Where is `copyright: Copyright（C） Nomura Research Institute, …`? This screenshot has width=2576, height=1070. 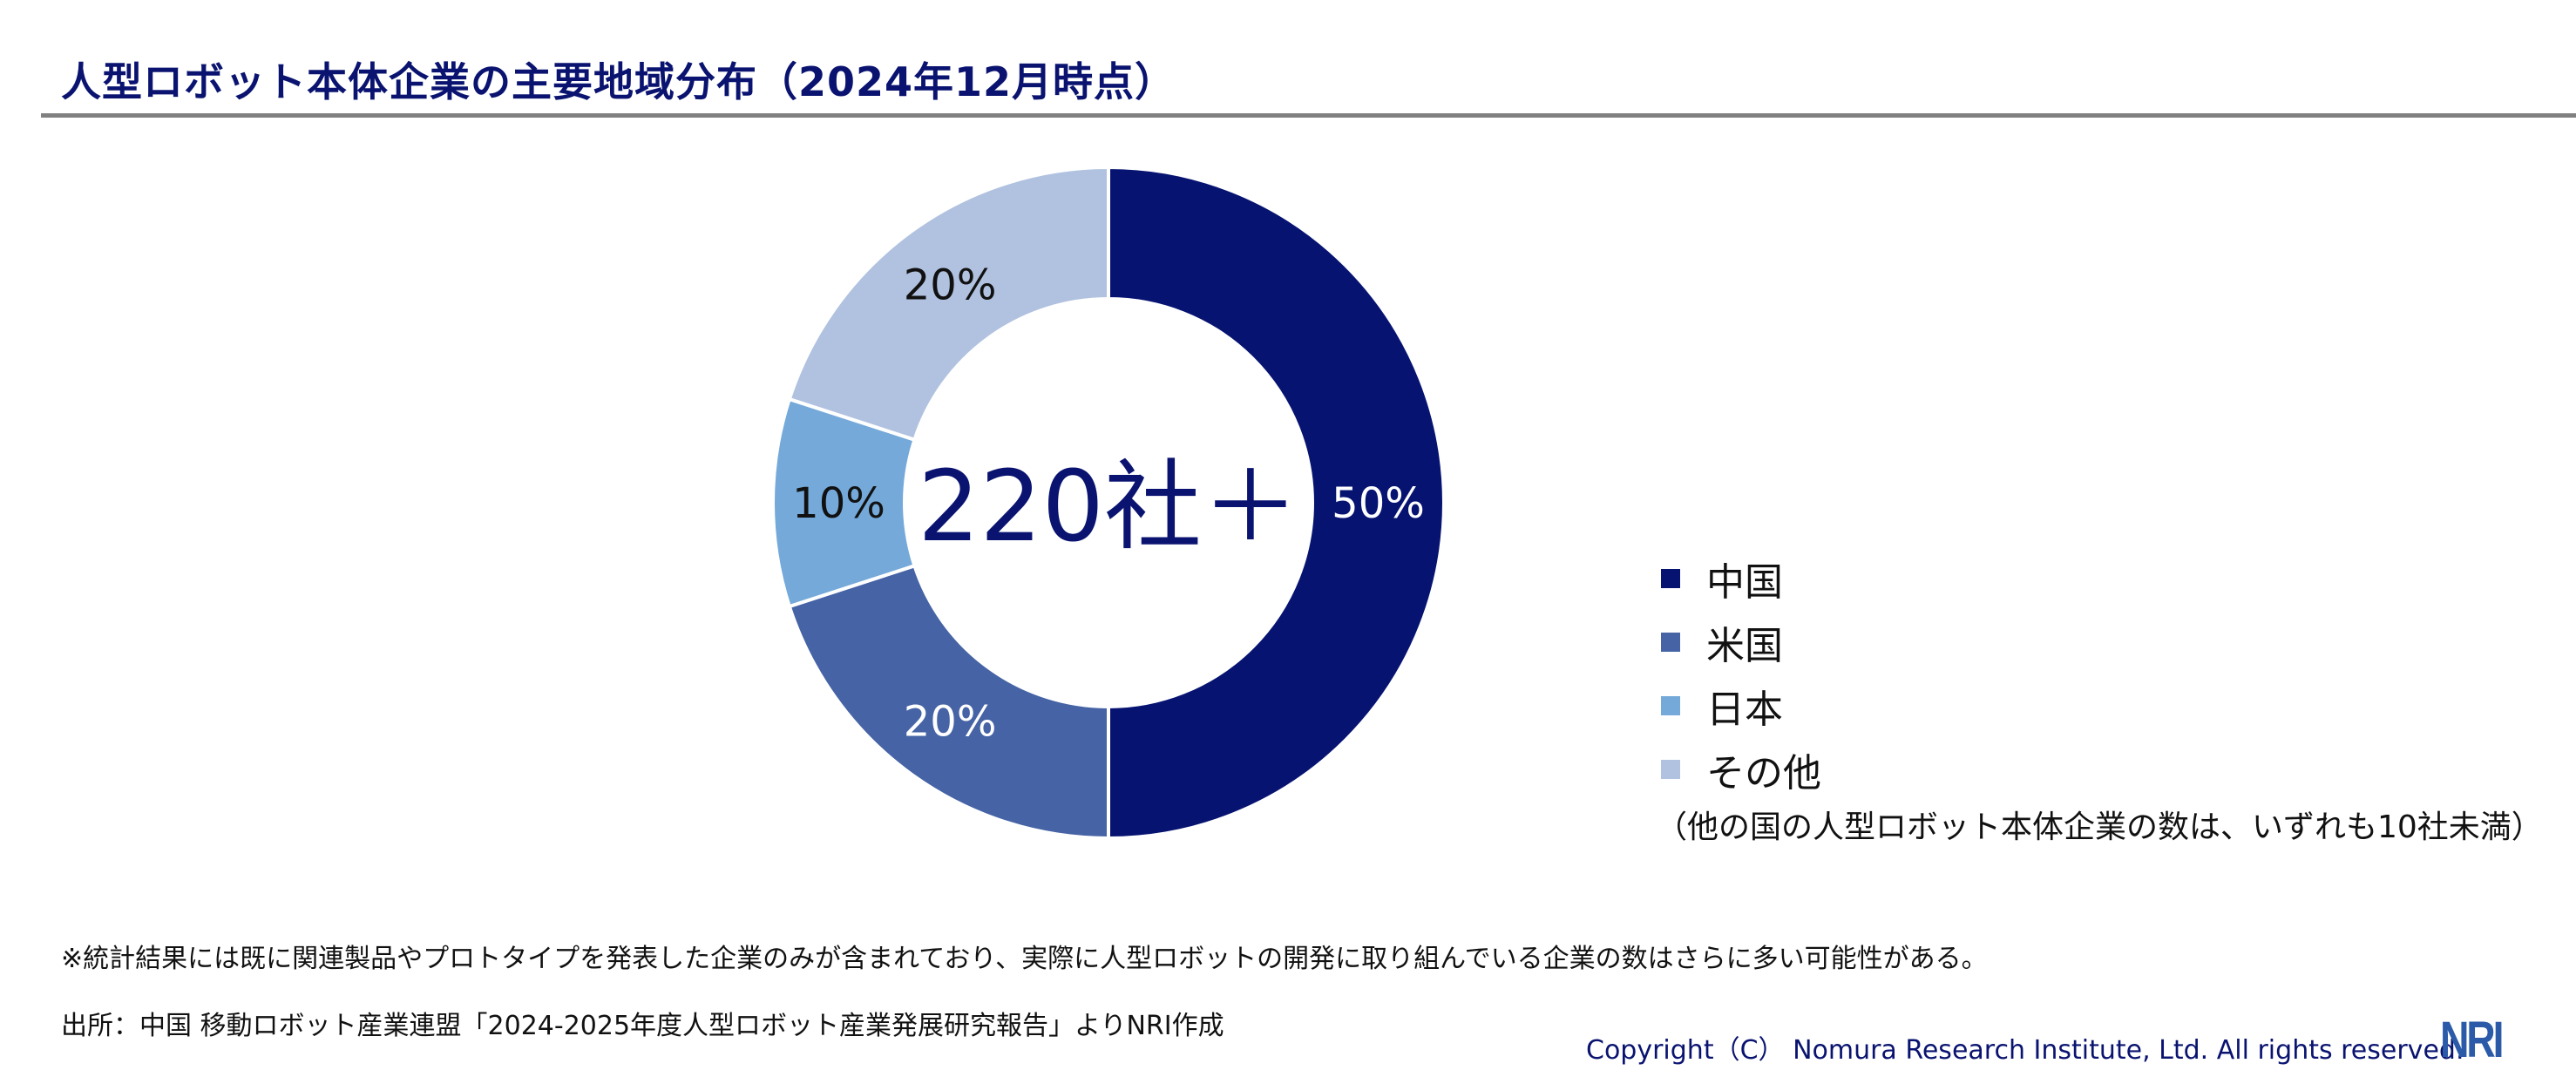
copyright: Copyright（C） Nomura Research Institute, … is located at coordinates (2025, 1050).